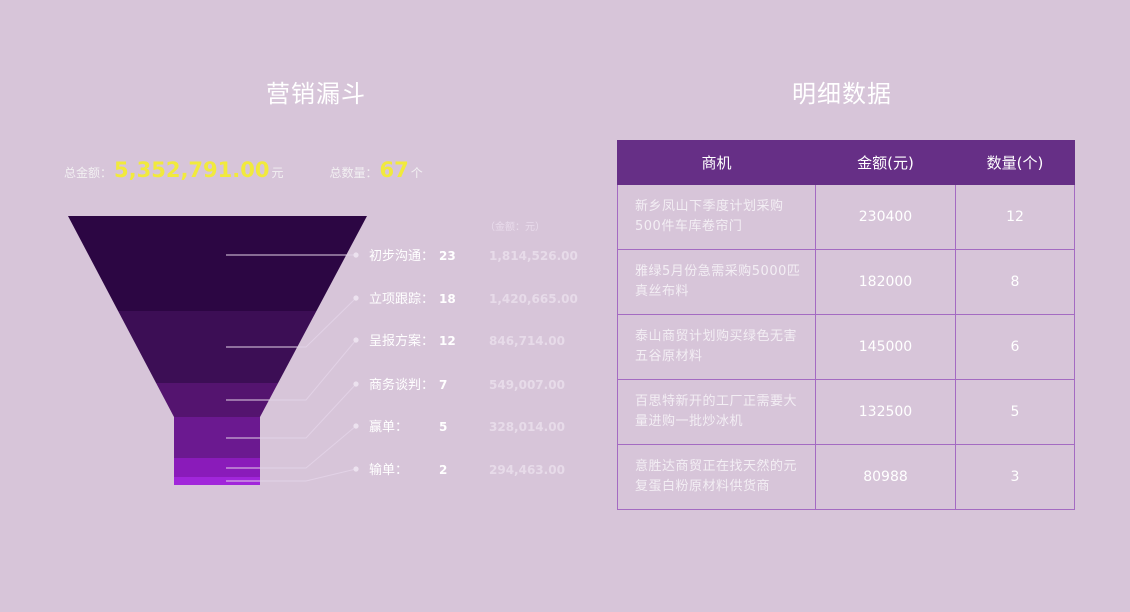 The height and width of the screenshot is (612, 1130). What do you see at coordinates (885, 412) in the screenshot?
I see `cell-amount: 132500` at bounding box center [885, 412].